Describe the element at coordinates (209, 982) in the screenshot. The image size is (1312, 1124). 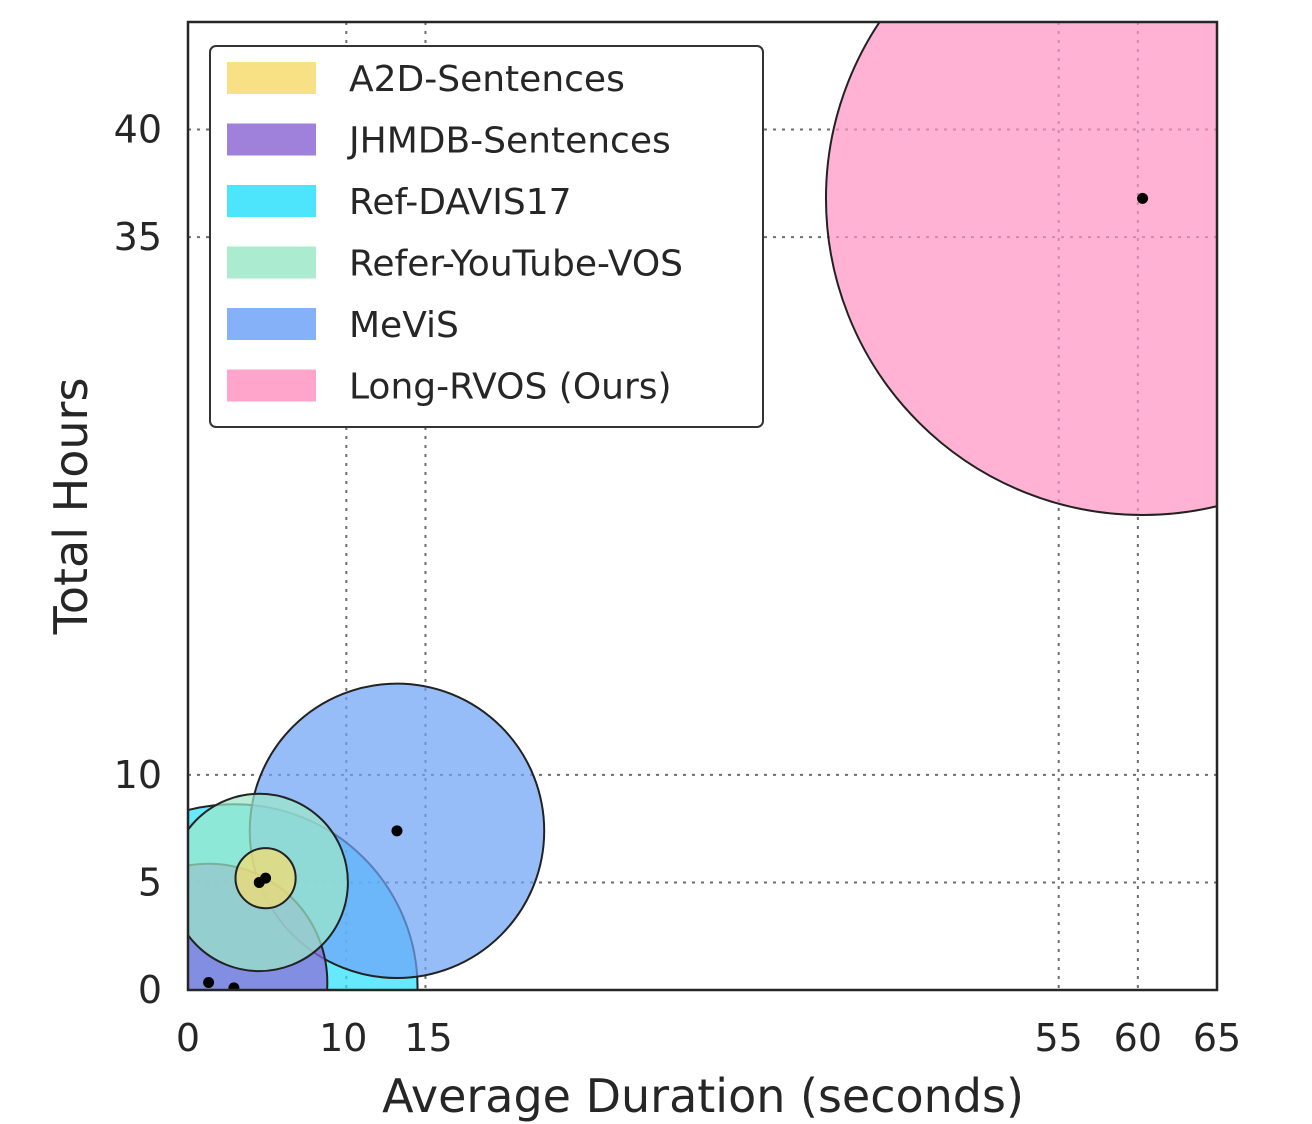
I see `center-point-jhmdb-sentences` at that location.